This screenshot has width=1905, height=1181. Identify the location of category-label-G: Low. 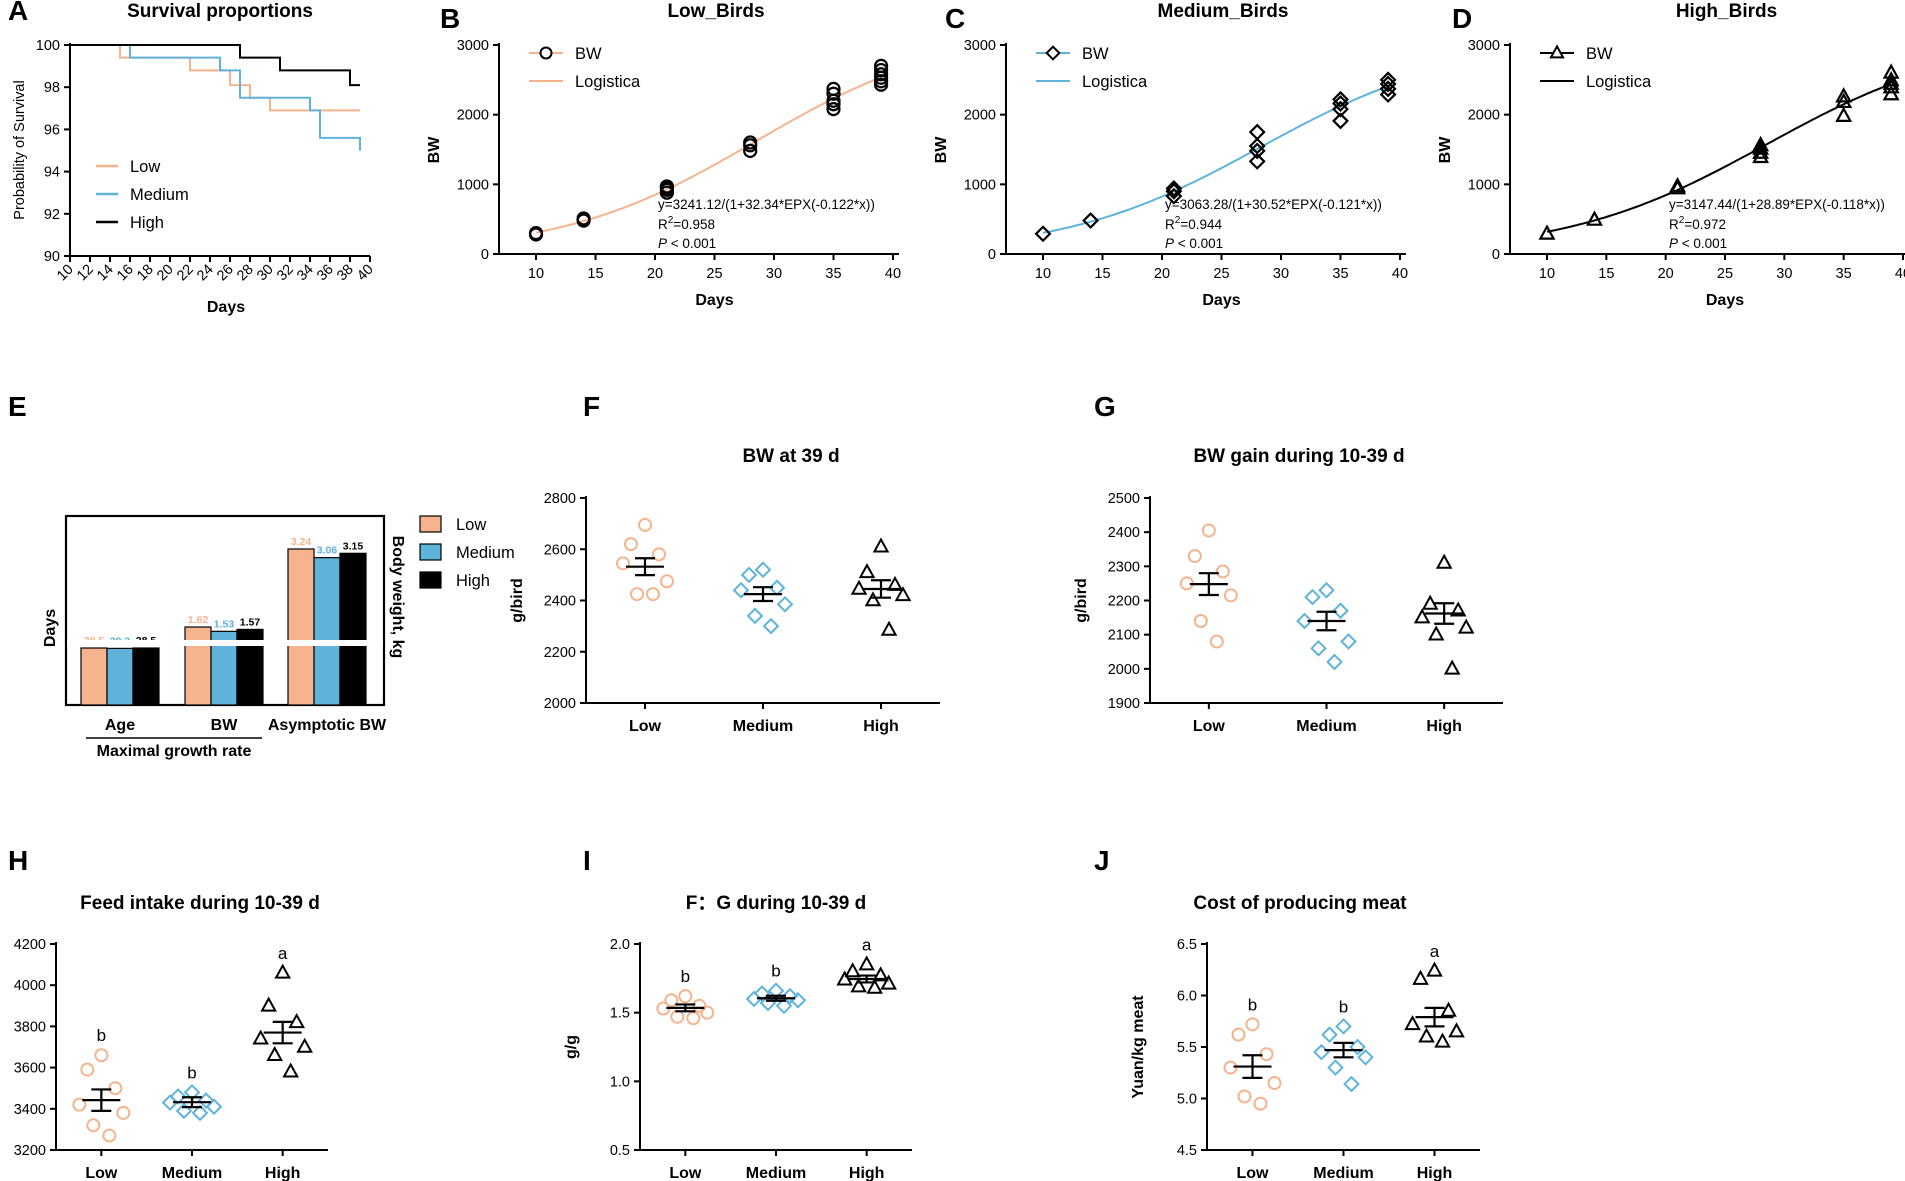
(1209, 726).